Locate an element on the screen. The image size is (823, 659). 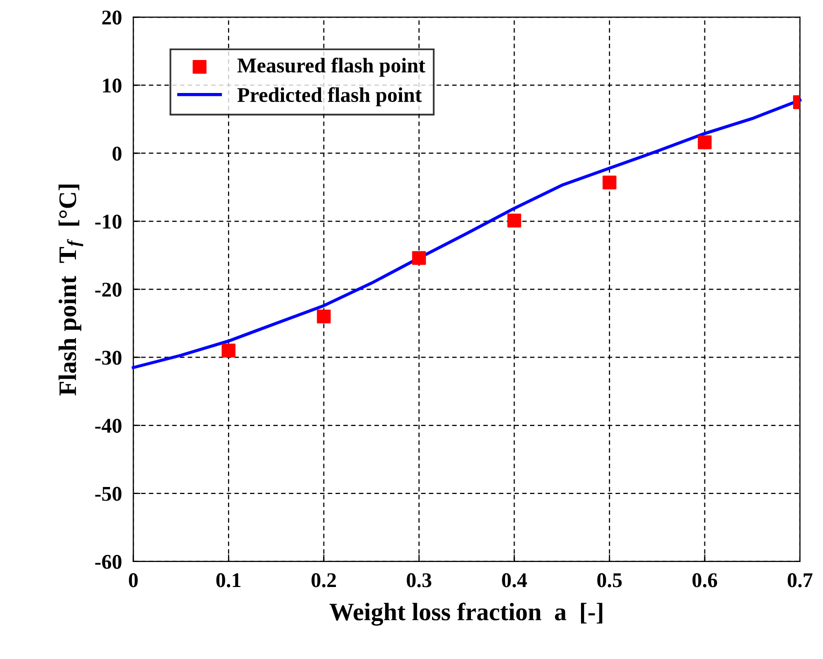
y-tick-label: 20 is located at coordinates (112, 17).